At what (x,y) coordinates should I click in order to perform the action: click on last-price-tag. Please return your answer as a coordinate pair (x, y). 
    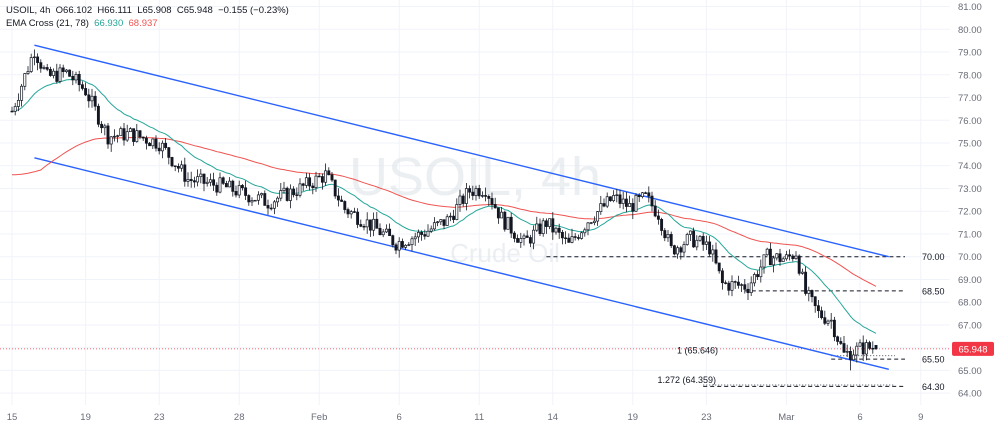
    Looking at the image, I should click on (973, 348).